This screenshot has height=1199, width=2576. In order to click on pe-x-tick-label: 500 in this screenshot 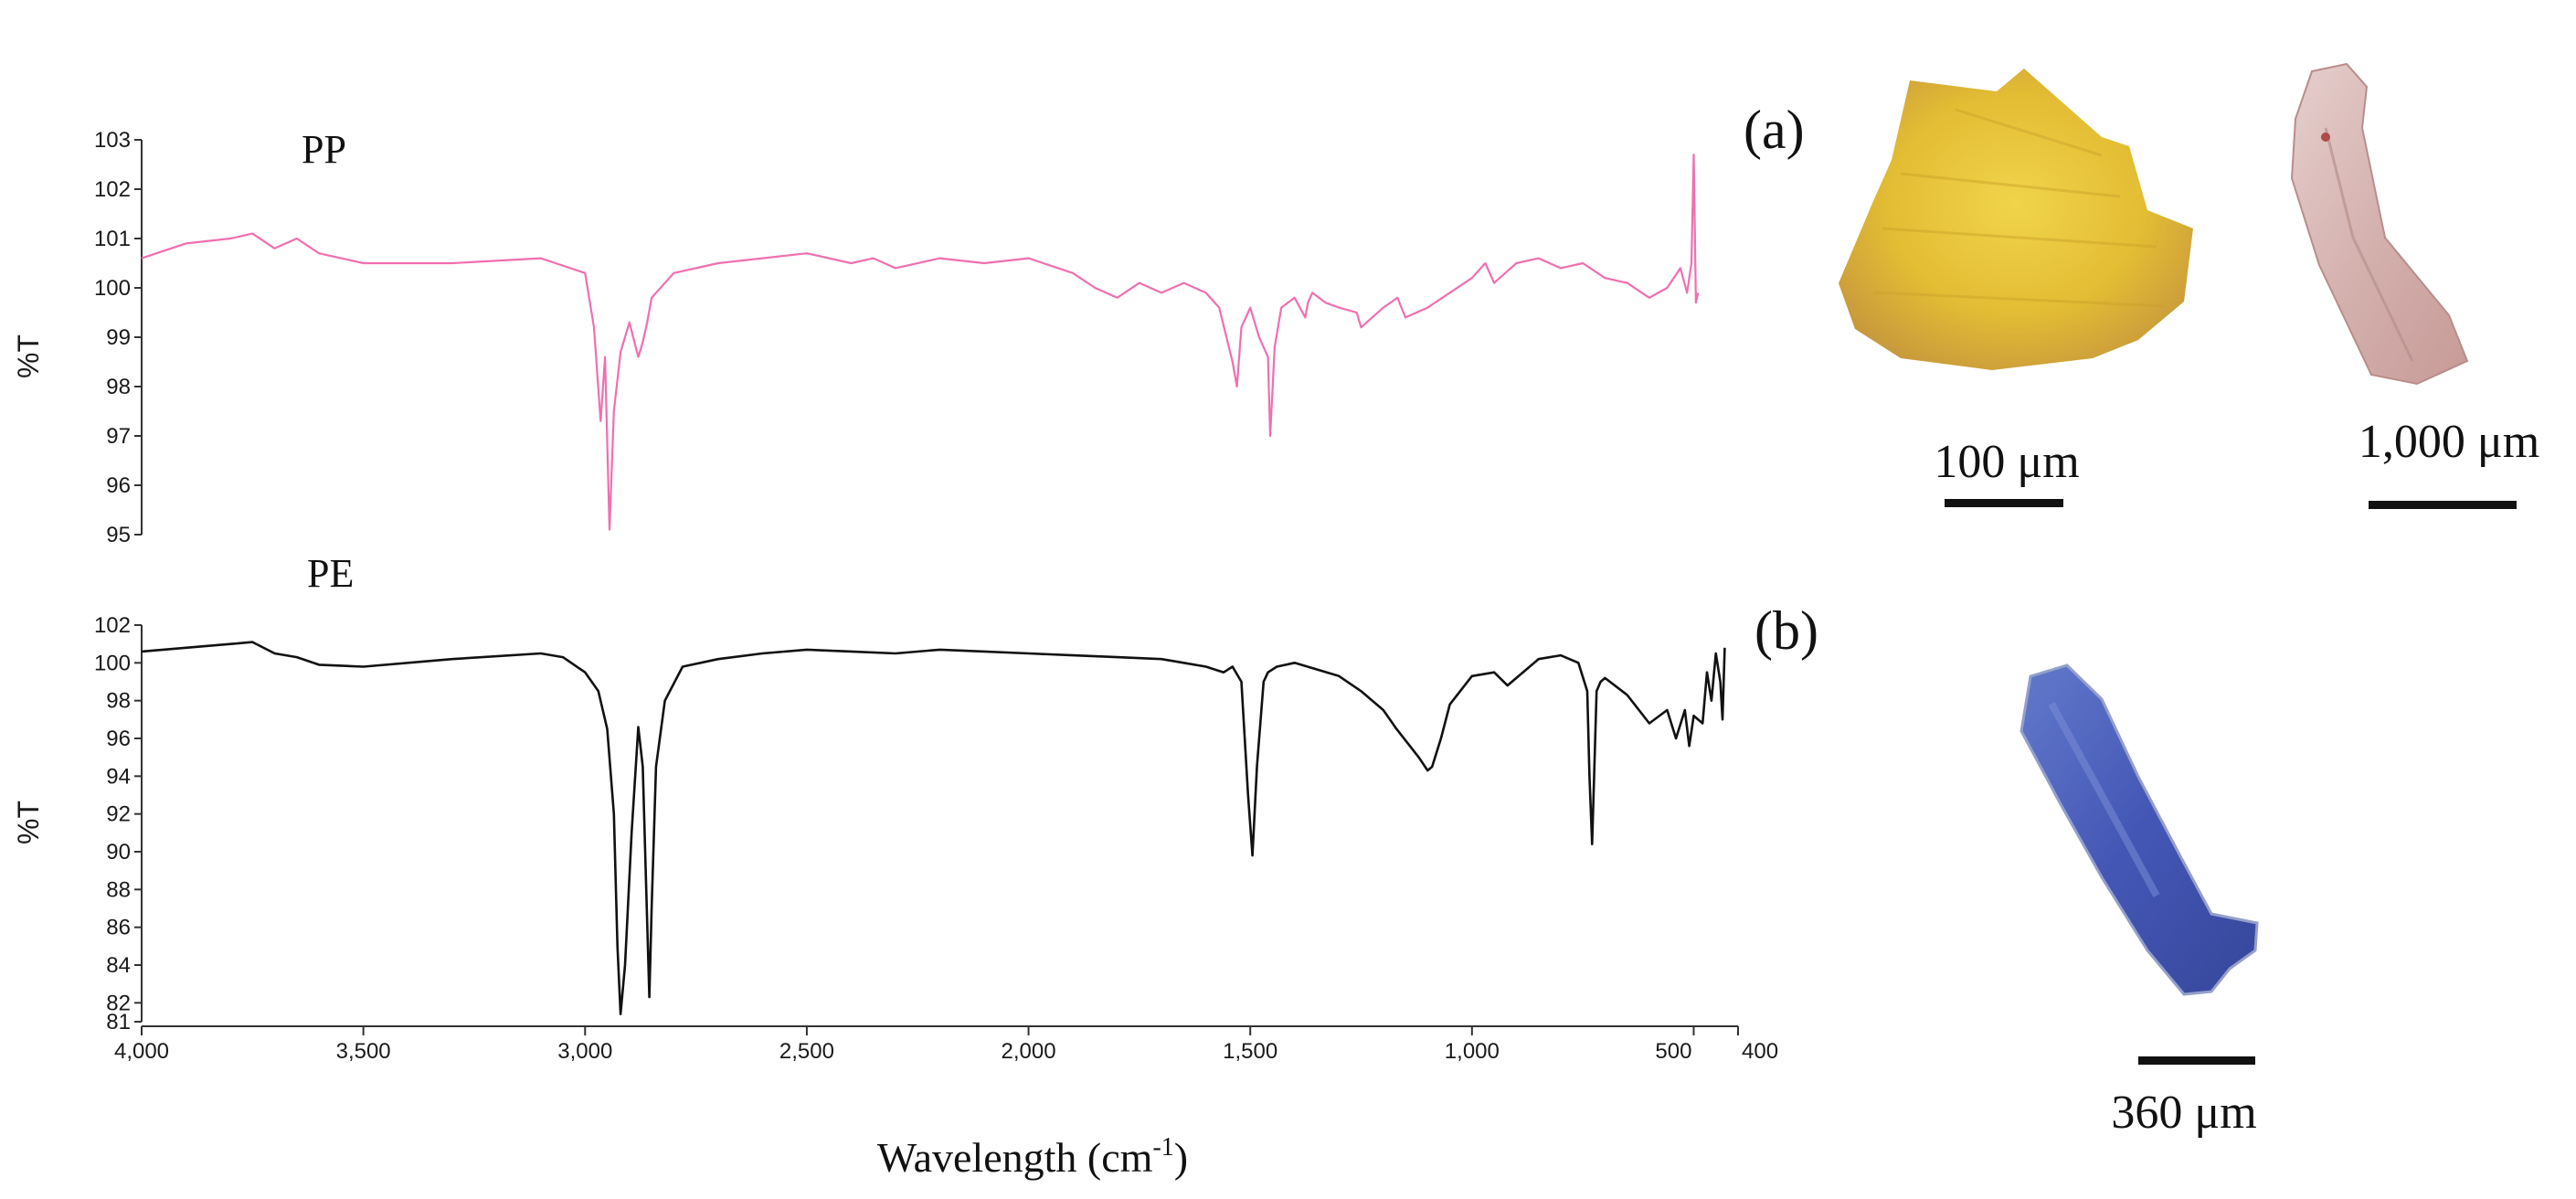, I will do `click(1673, 1051)`.